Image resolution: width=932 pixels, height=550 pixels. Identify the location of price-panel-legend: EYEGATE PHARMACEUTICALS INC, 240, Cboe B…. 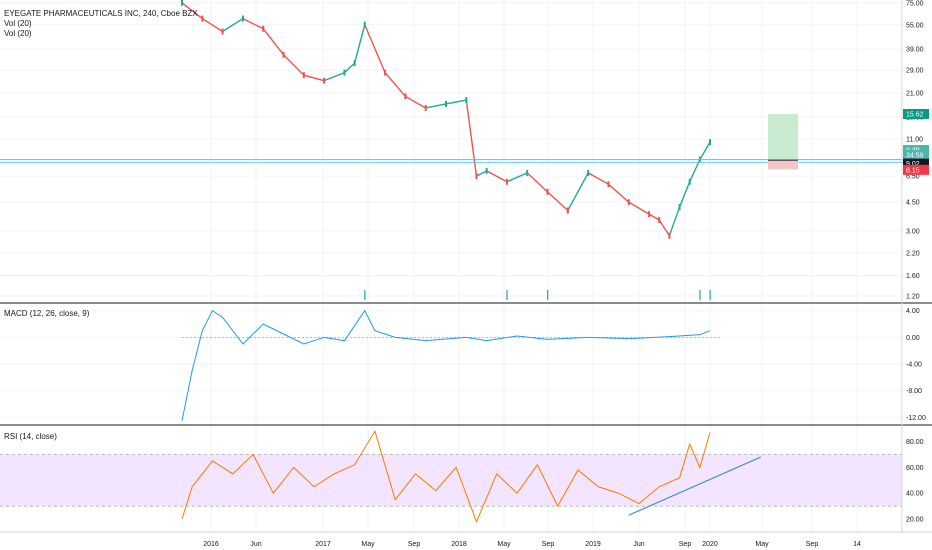
(101, 24).